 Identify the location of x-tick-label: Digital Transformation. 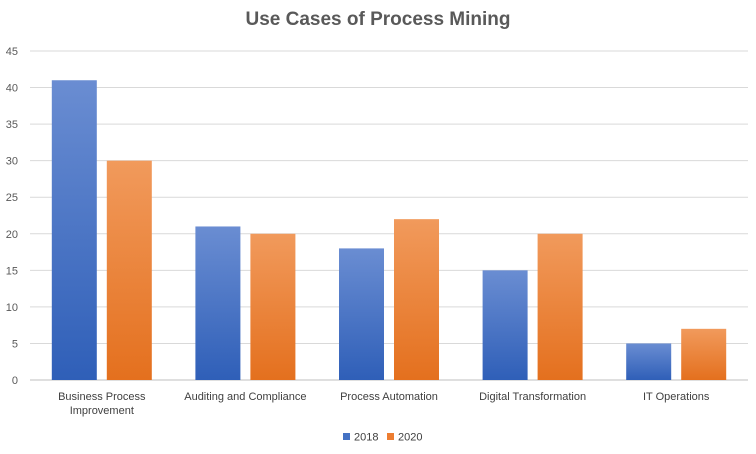
(532, 397).